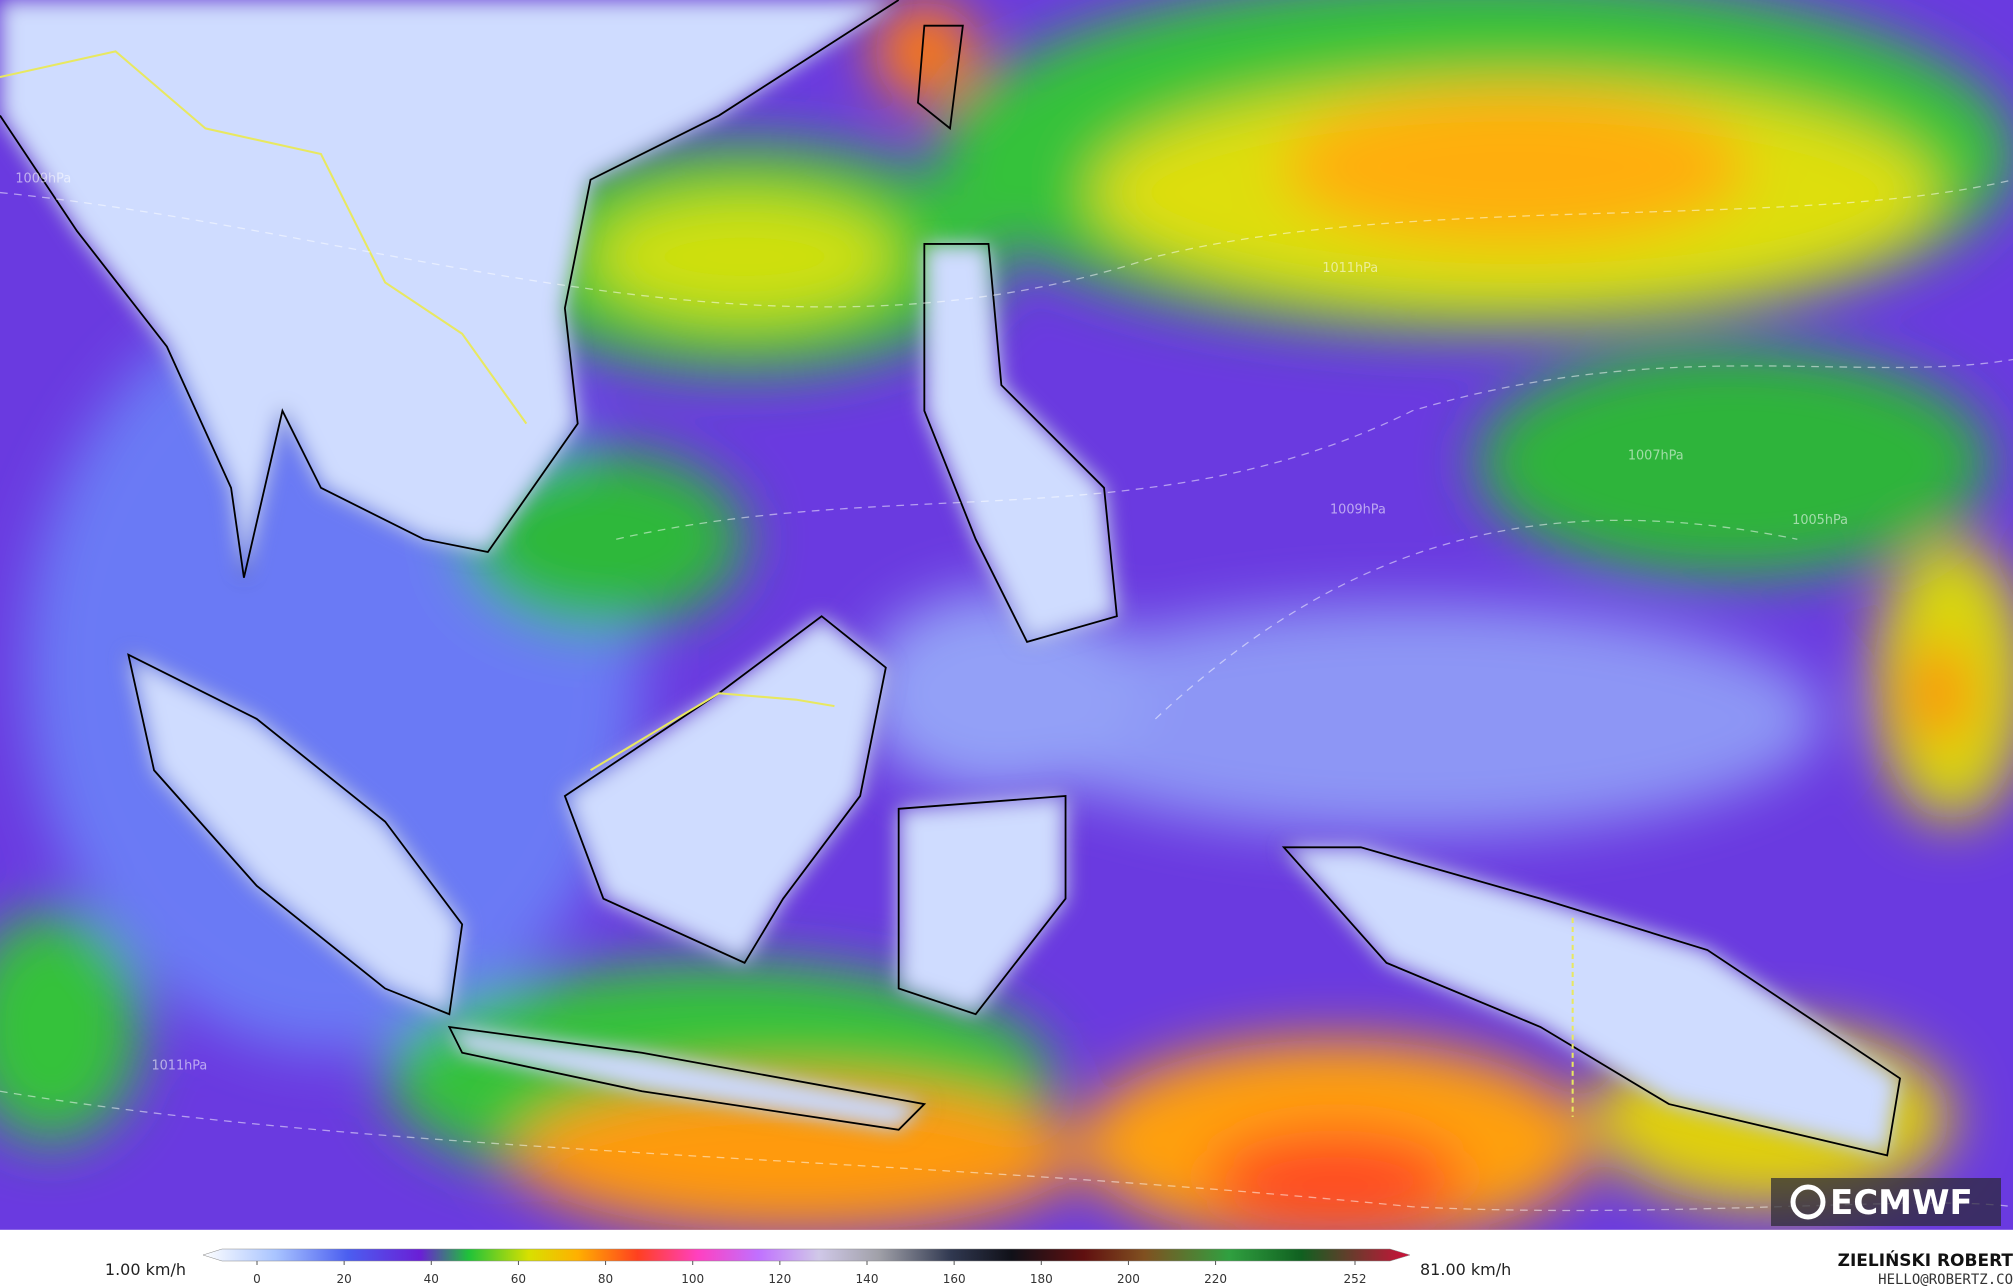 This screenshot has height=1287, width=2013. What do you see at coordinates (692, 1279) in the screenshot?
I see `colorbar-tick-label: 100` at bounding box center [692, 1279].